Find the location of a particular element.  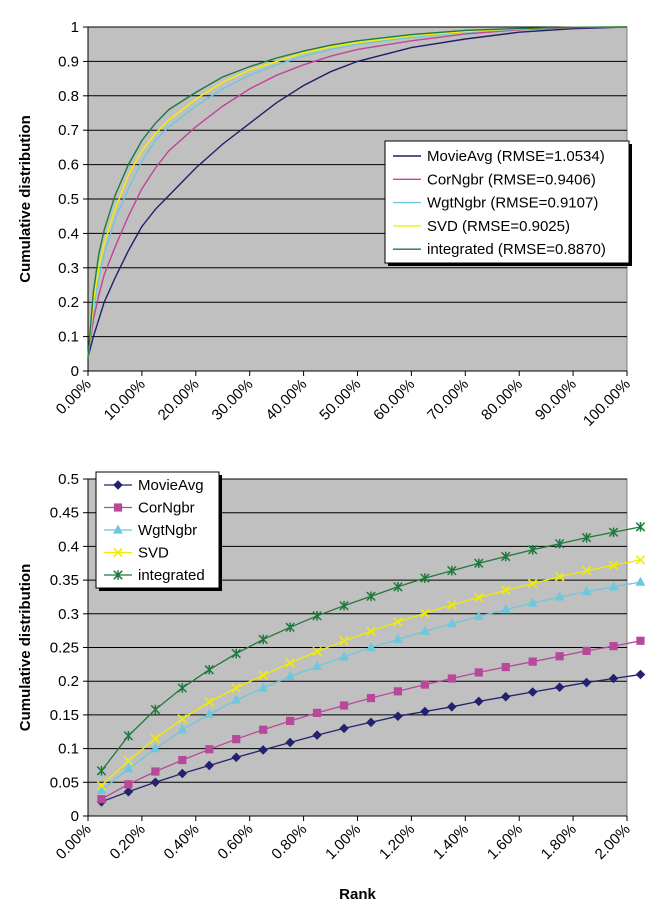

legend-label: WgtNgbr is located at coordinates (167, 530).